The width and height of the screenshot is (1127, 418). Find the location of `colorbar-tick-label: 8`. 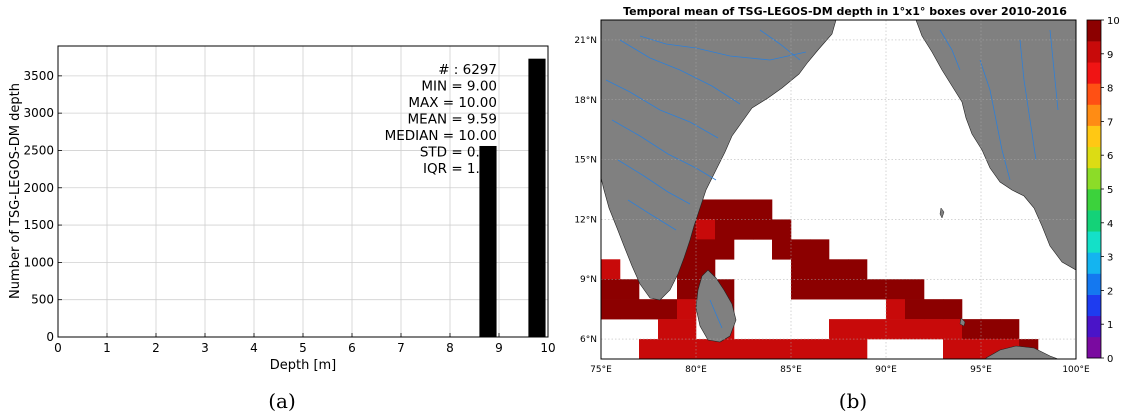

colorbar-tick-label: 8 is located at coordinates (1110, 89).